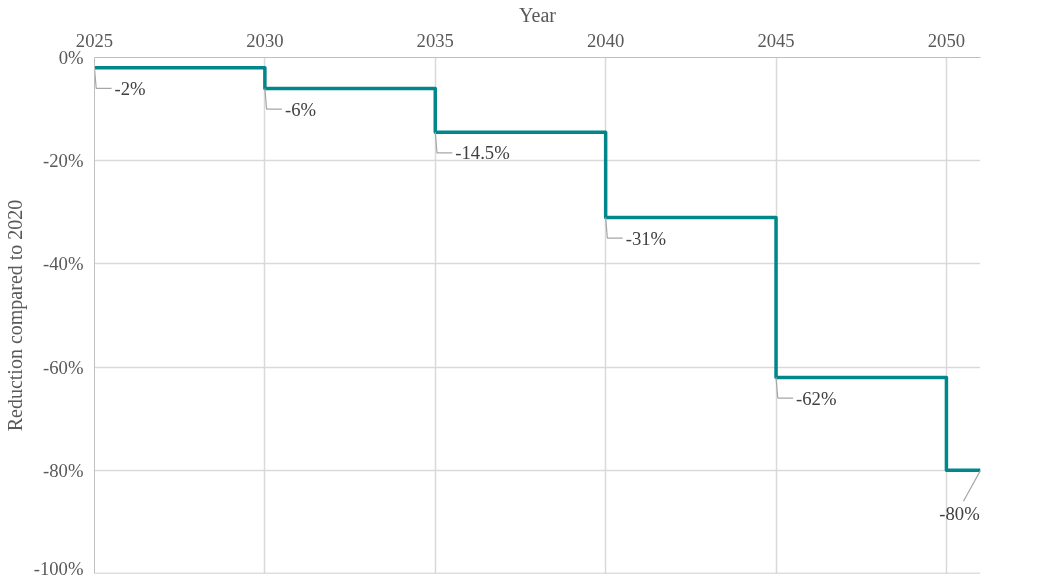 This screenshot has width=1049, height=587. I want to click on x-tick-label: 2035, so click(435, 40).